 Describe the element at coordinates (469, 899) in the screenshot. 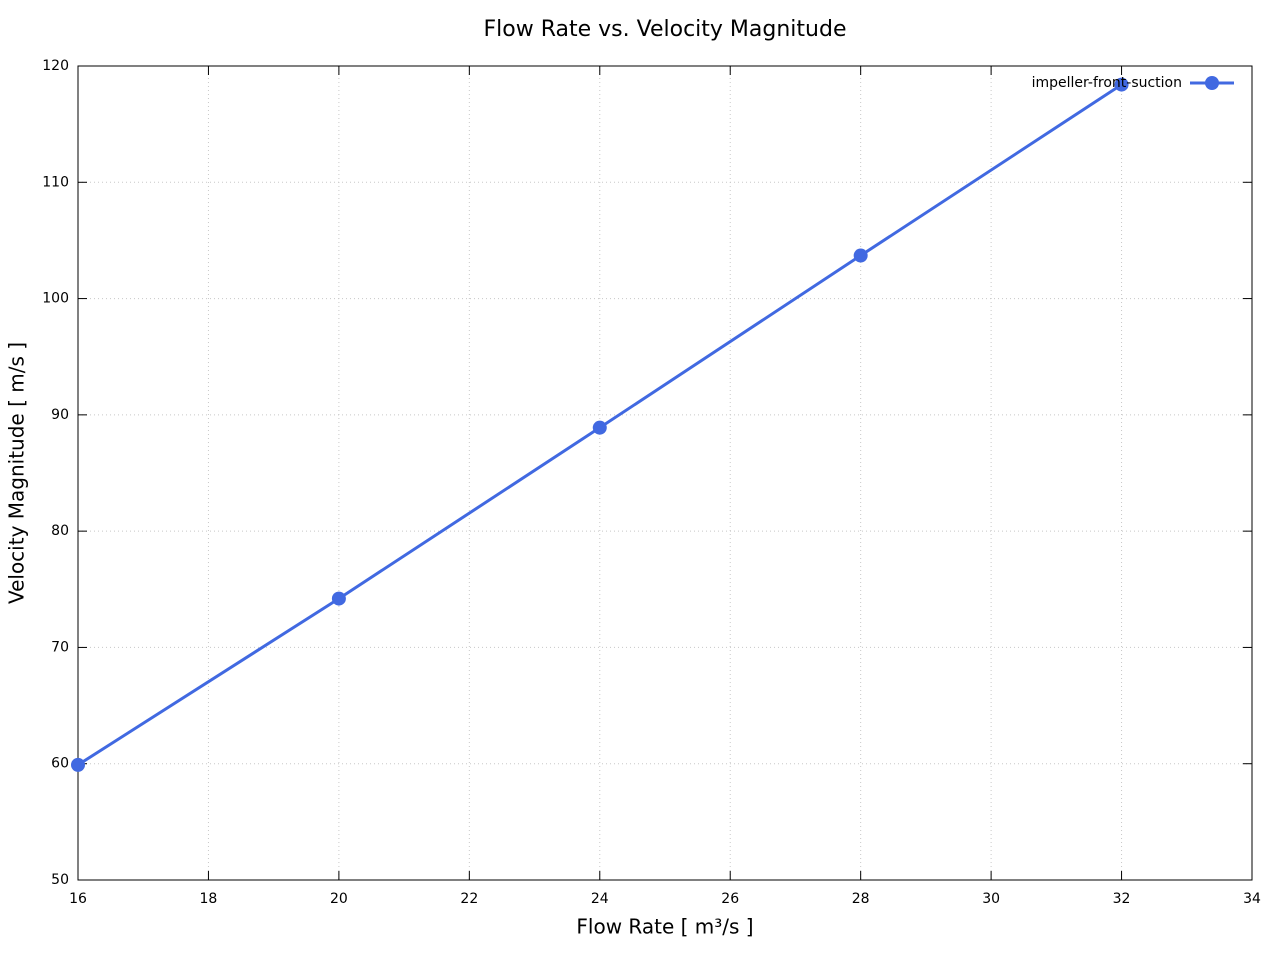

I see `x-tick-label: 22` at that location.